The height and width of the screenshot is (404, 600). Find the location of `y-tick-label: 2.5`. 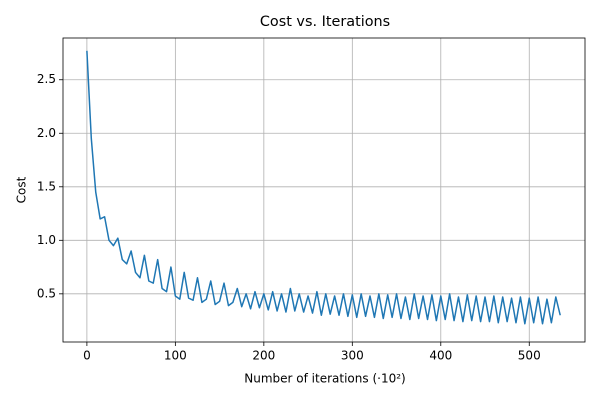

y-tick-label: 2.5 is located at coordinates (46, 79).